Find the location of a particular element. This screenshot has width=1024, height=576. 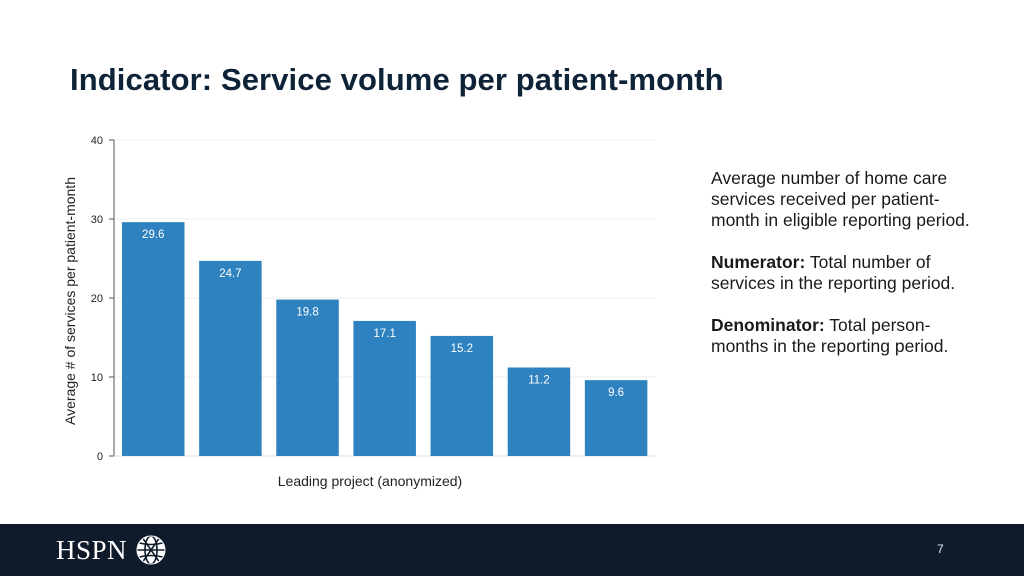

y-axis-title: Average # of services per patient-month is located at coordinates (70, 301).